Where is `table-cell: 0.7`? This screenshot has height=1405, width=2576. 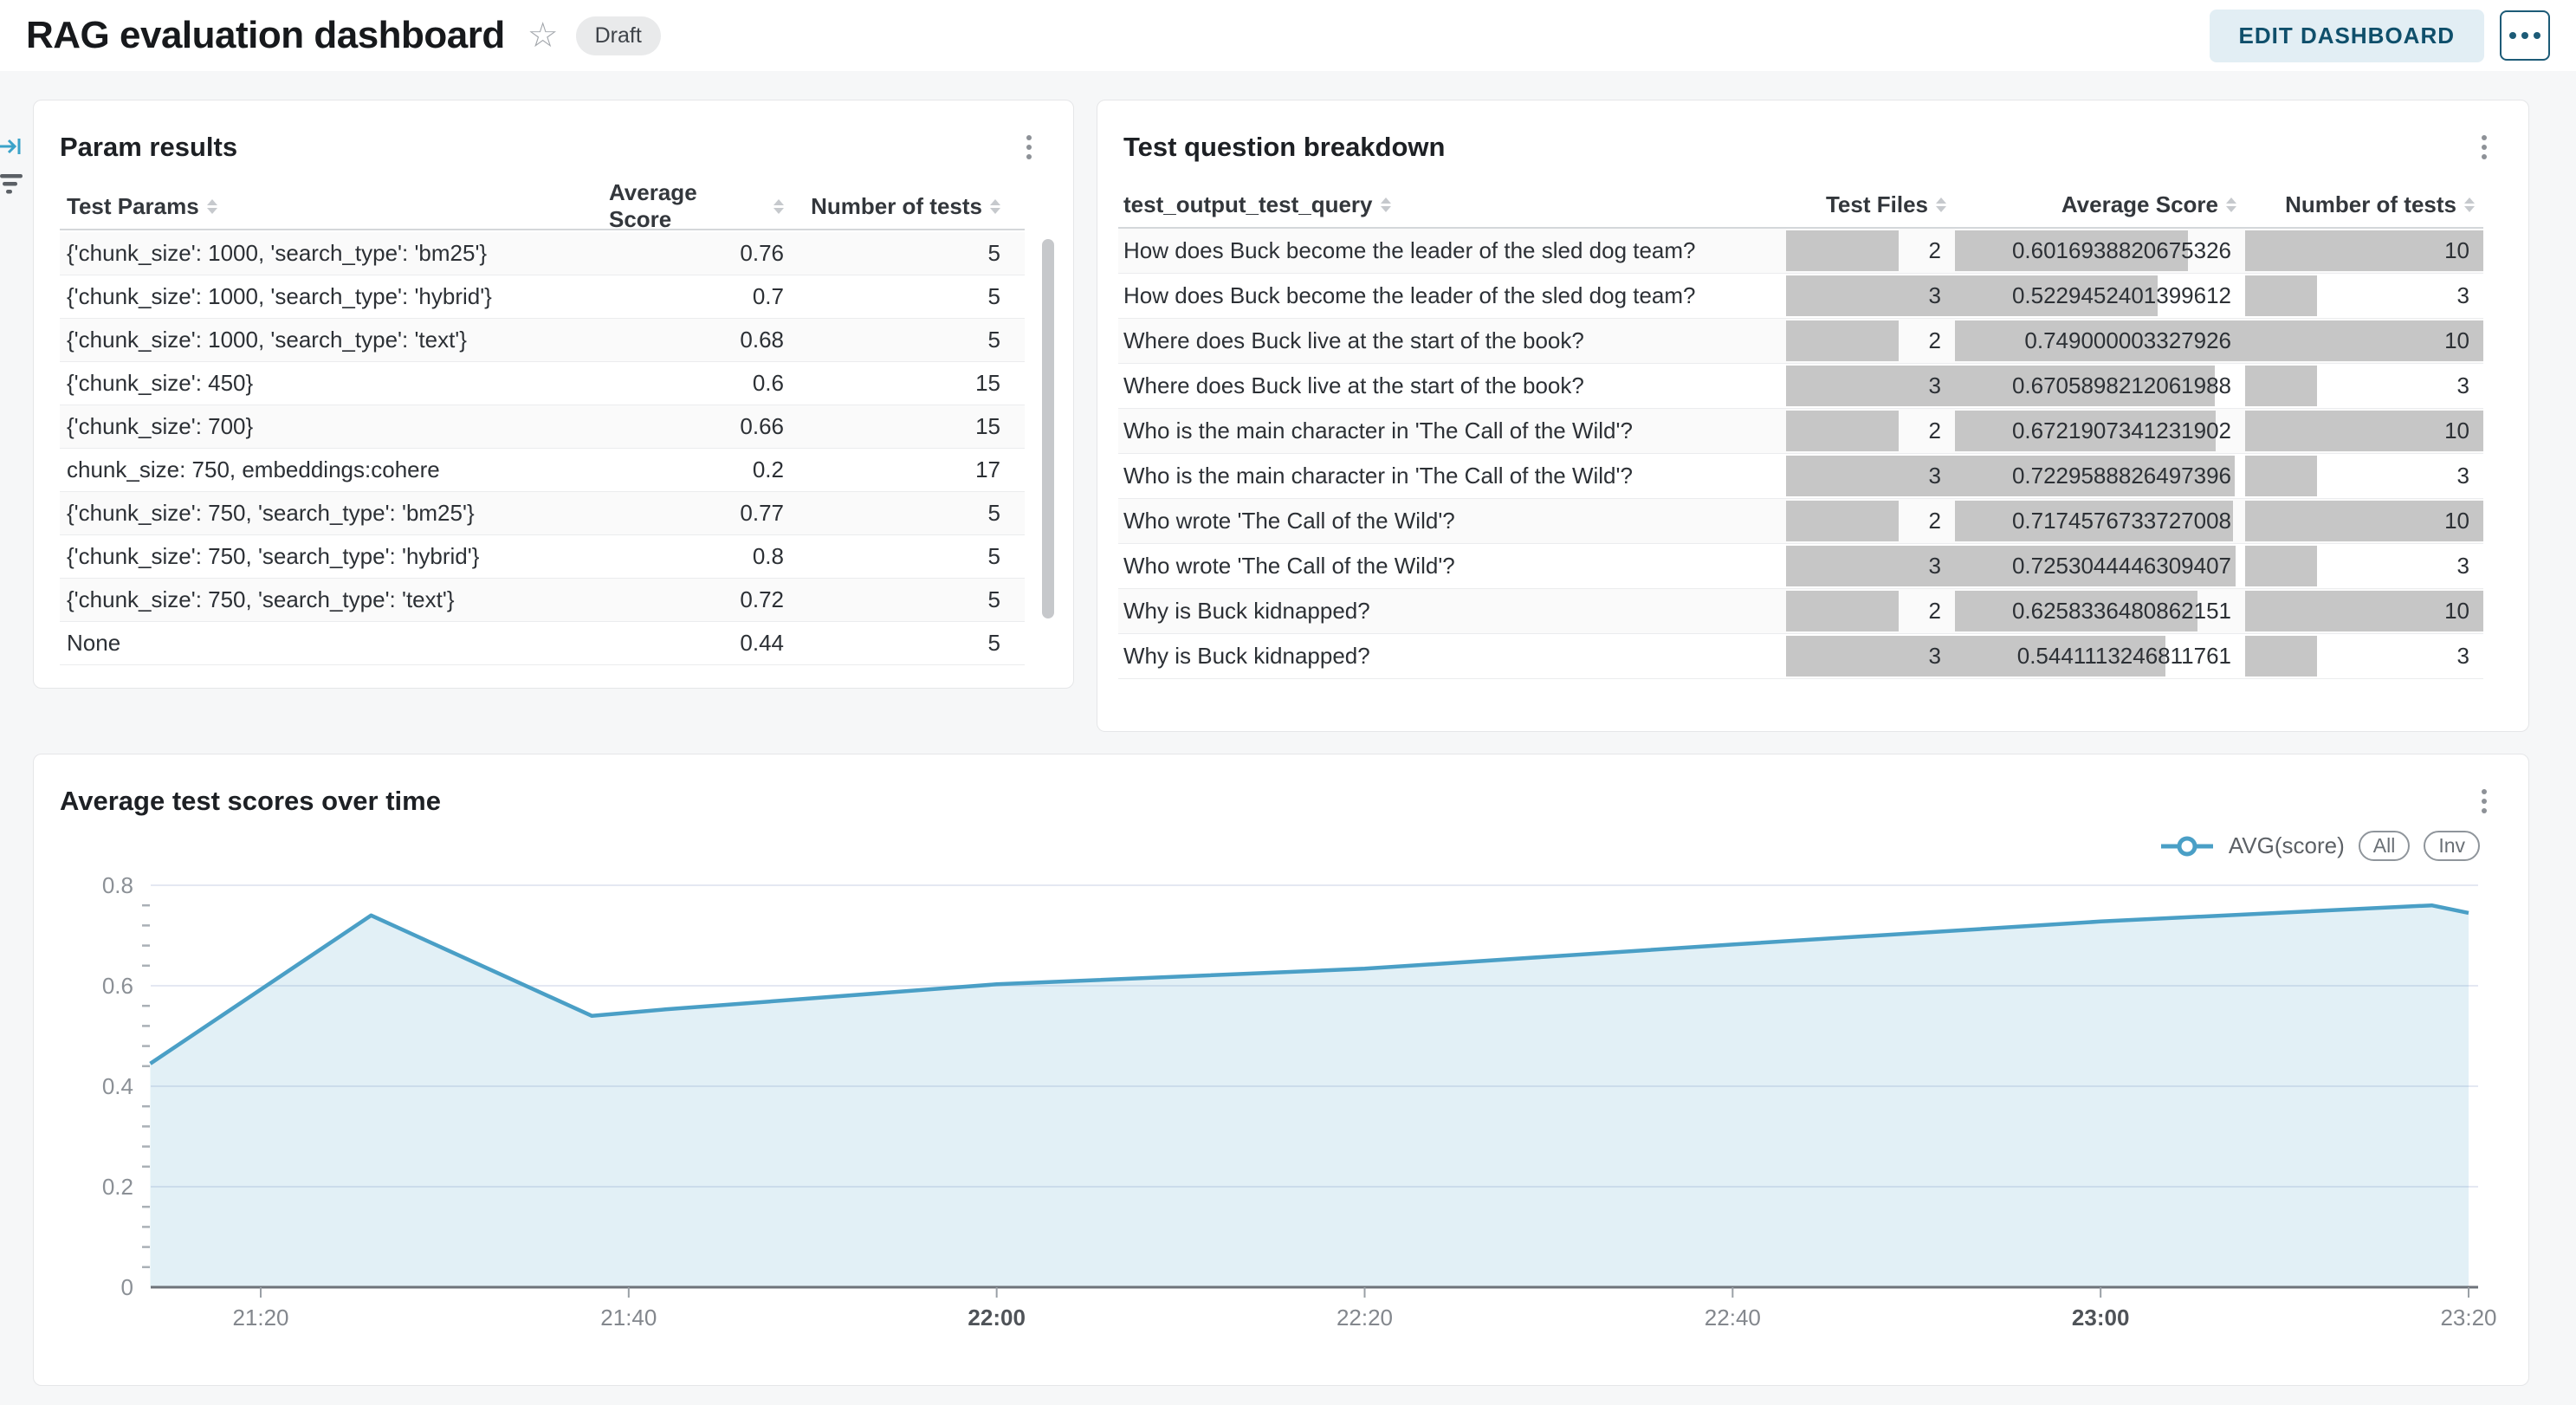 table-cell: 0.7 is located at coordinates (768, 296).